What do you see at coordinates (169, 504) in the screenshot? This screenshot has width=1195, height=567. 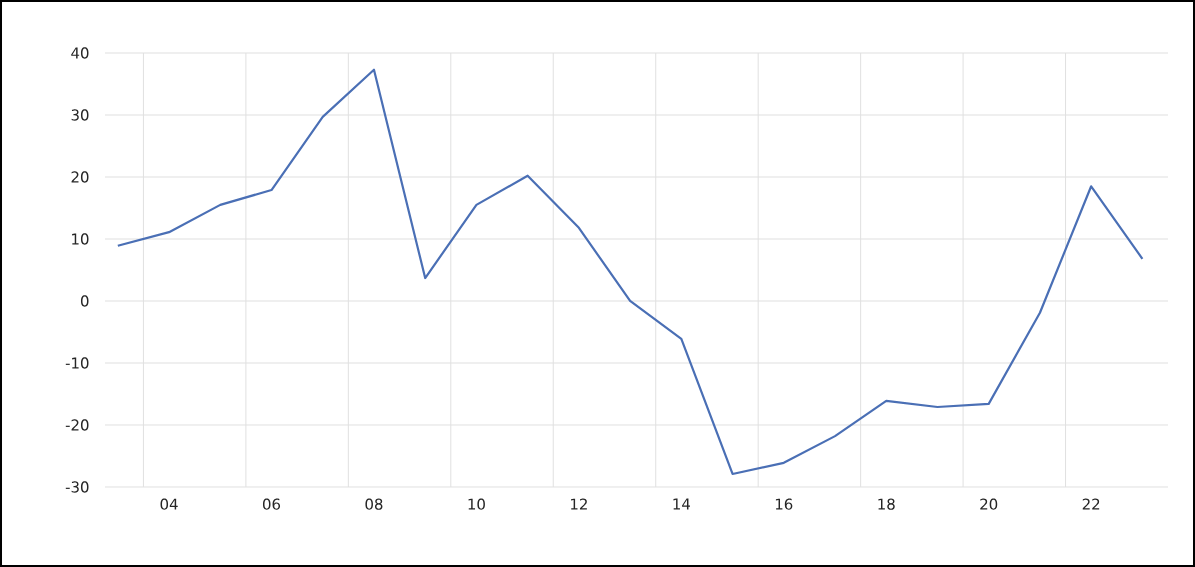 I see `x-tick-label: 04` at bounding box center [169, 504].